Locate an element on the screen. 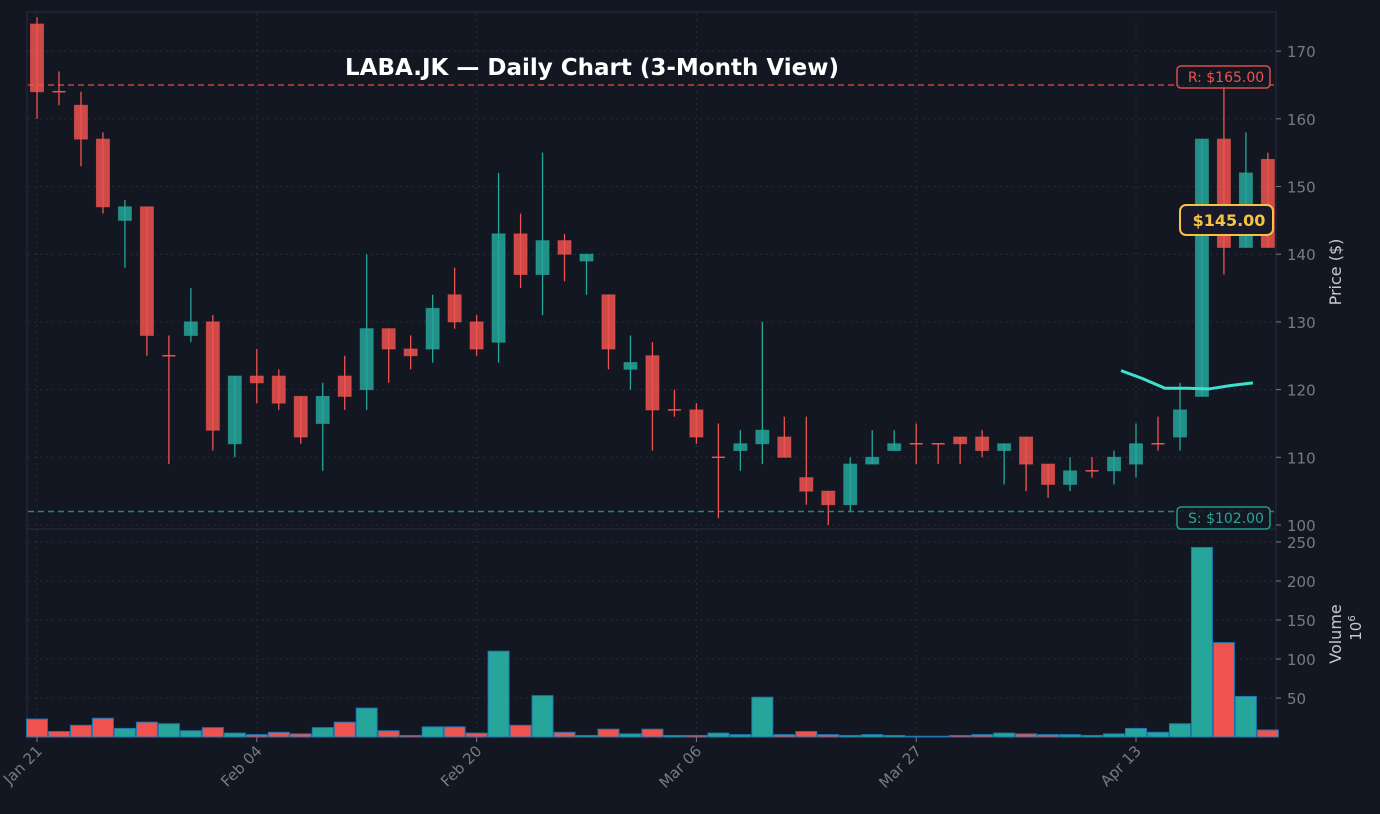 This screenshot has height=814, width=1380. date-tick-label: Feb 04 is located at coordinates (241, 766).